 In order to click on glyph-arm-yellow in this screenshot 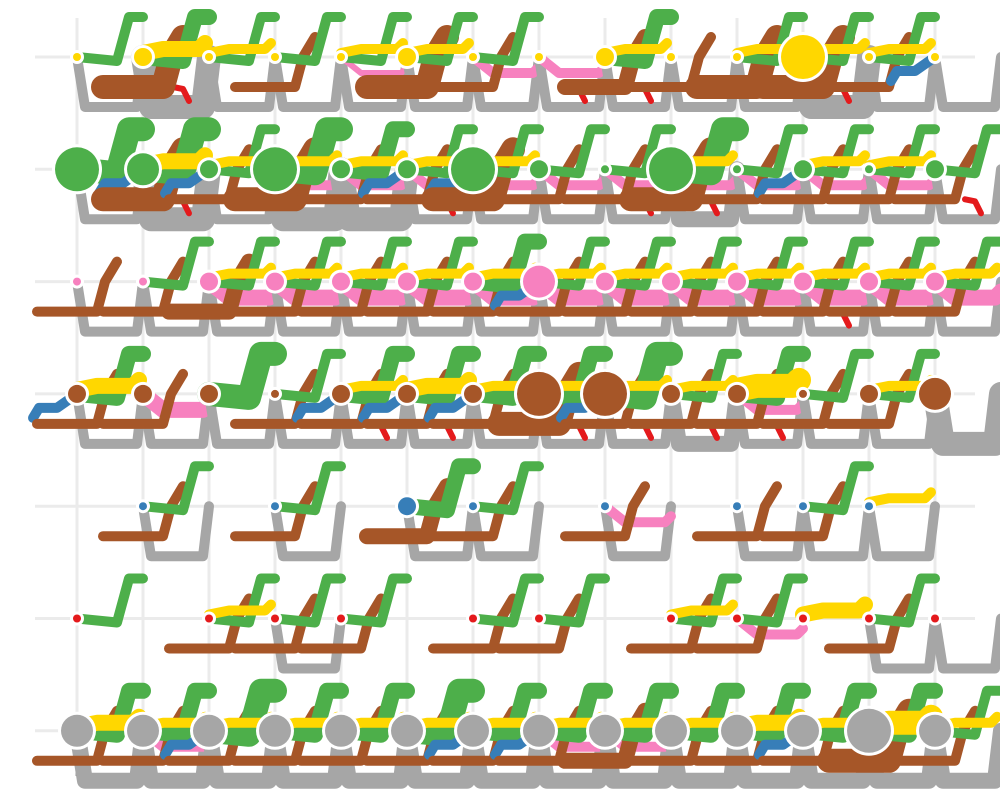, I will do `click(900, 48)`.